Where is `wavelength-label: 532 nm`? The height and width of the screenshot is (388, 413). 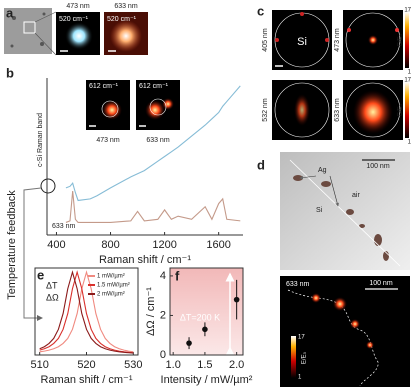
wavelength-label: 532 nm is located at coordinates (265, 110).